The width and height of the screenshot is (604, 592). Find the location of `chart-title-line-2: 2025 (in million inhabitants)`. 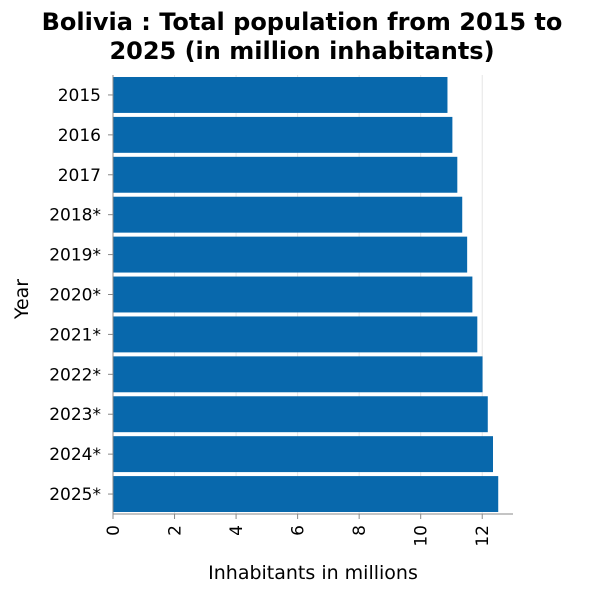

chart-title-line-2: 2025 (in million inhabitants) is located at coordinates (301, 51).